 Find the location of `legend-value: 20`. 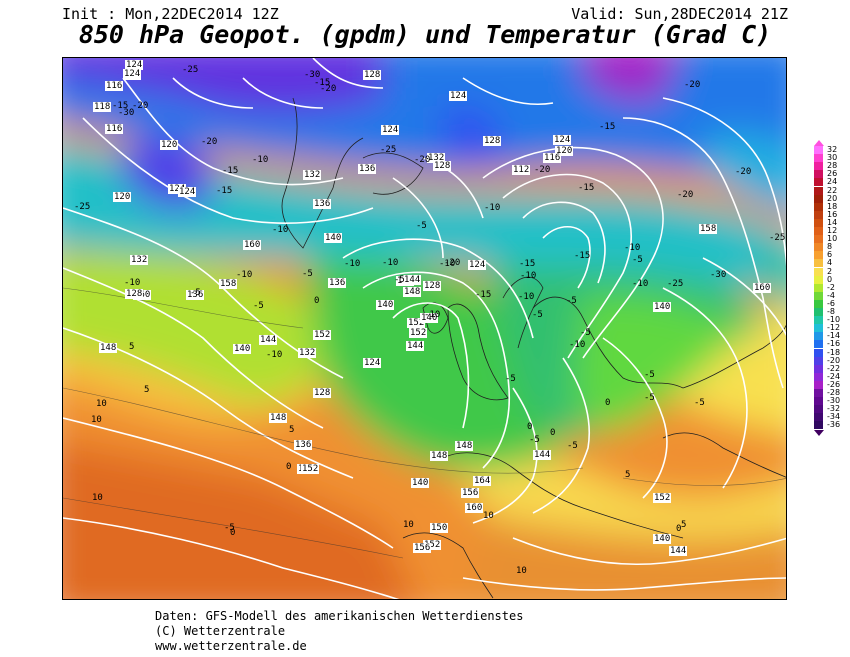

legend-value: 20 is located at coordinates (832, 198).